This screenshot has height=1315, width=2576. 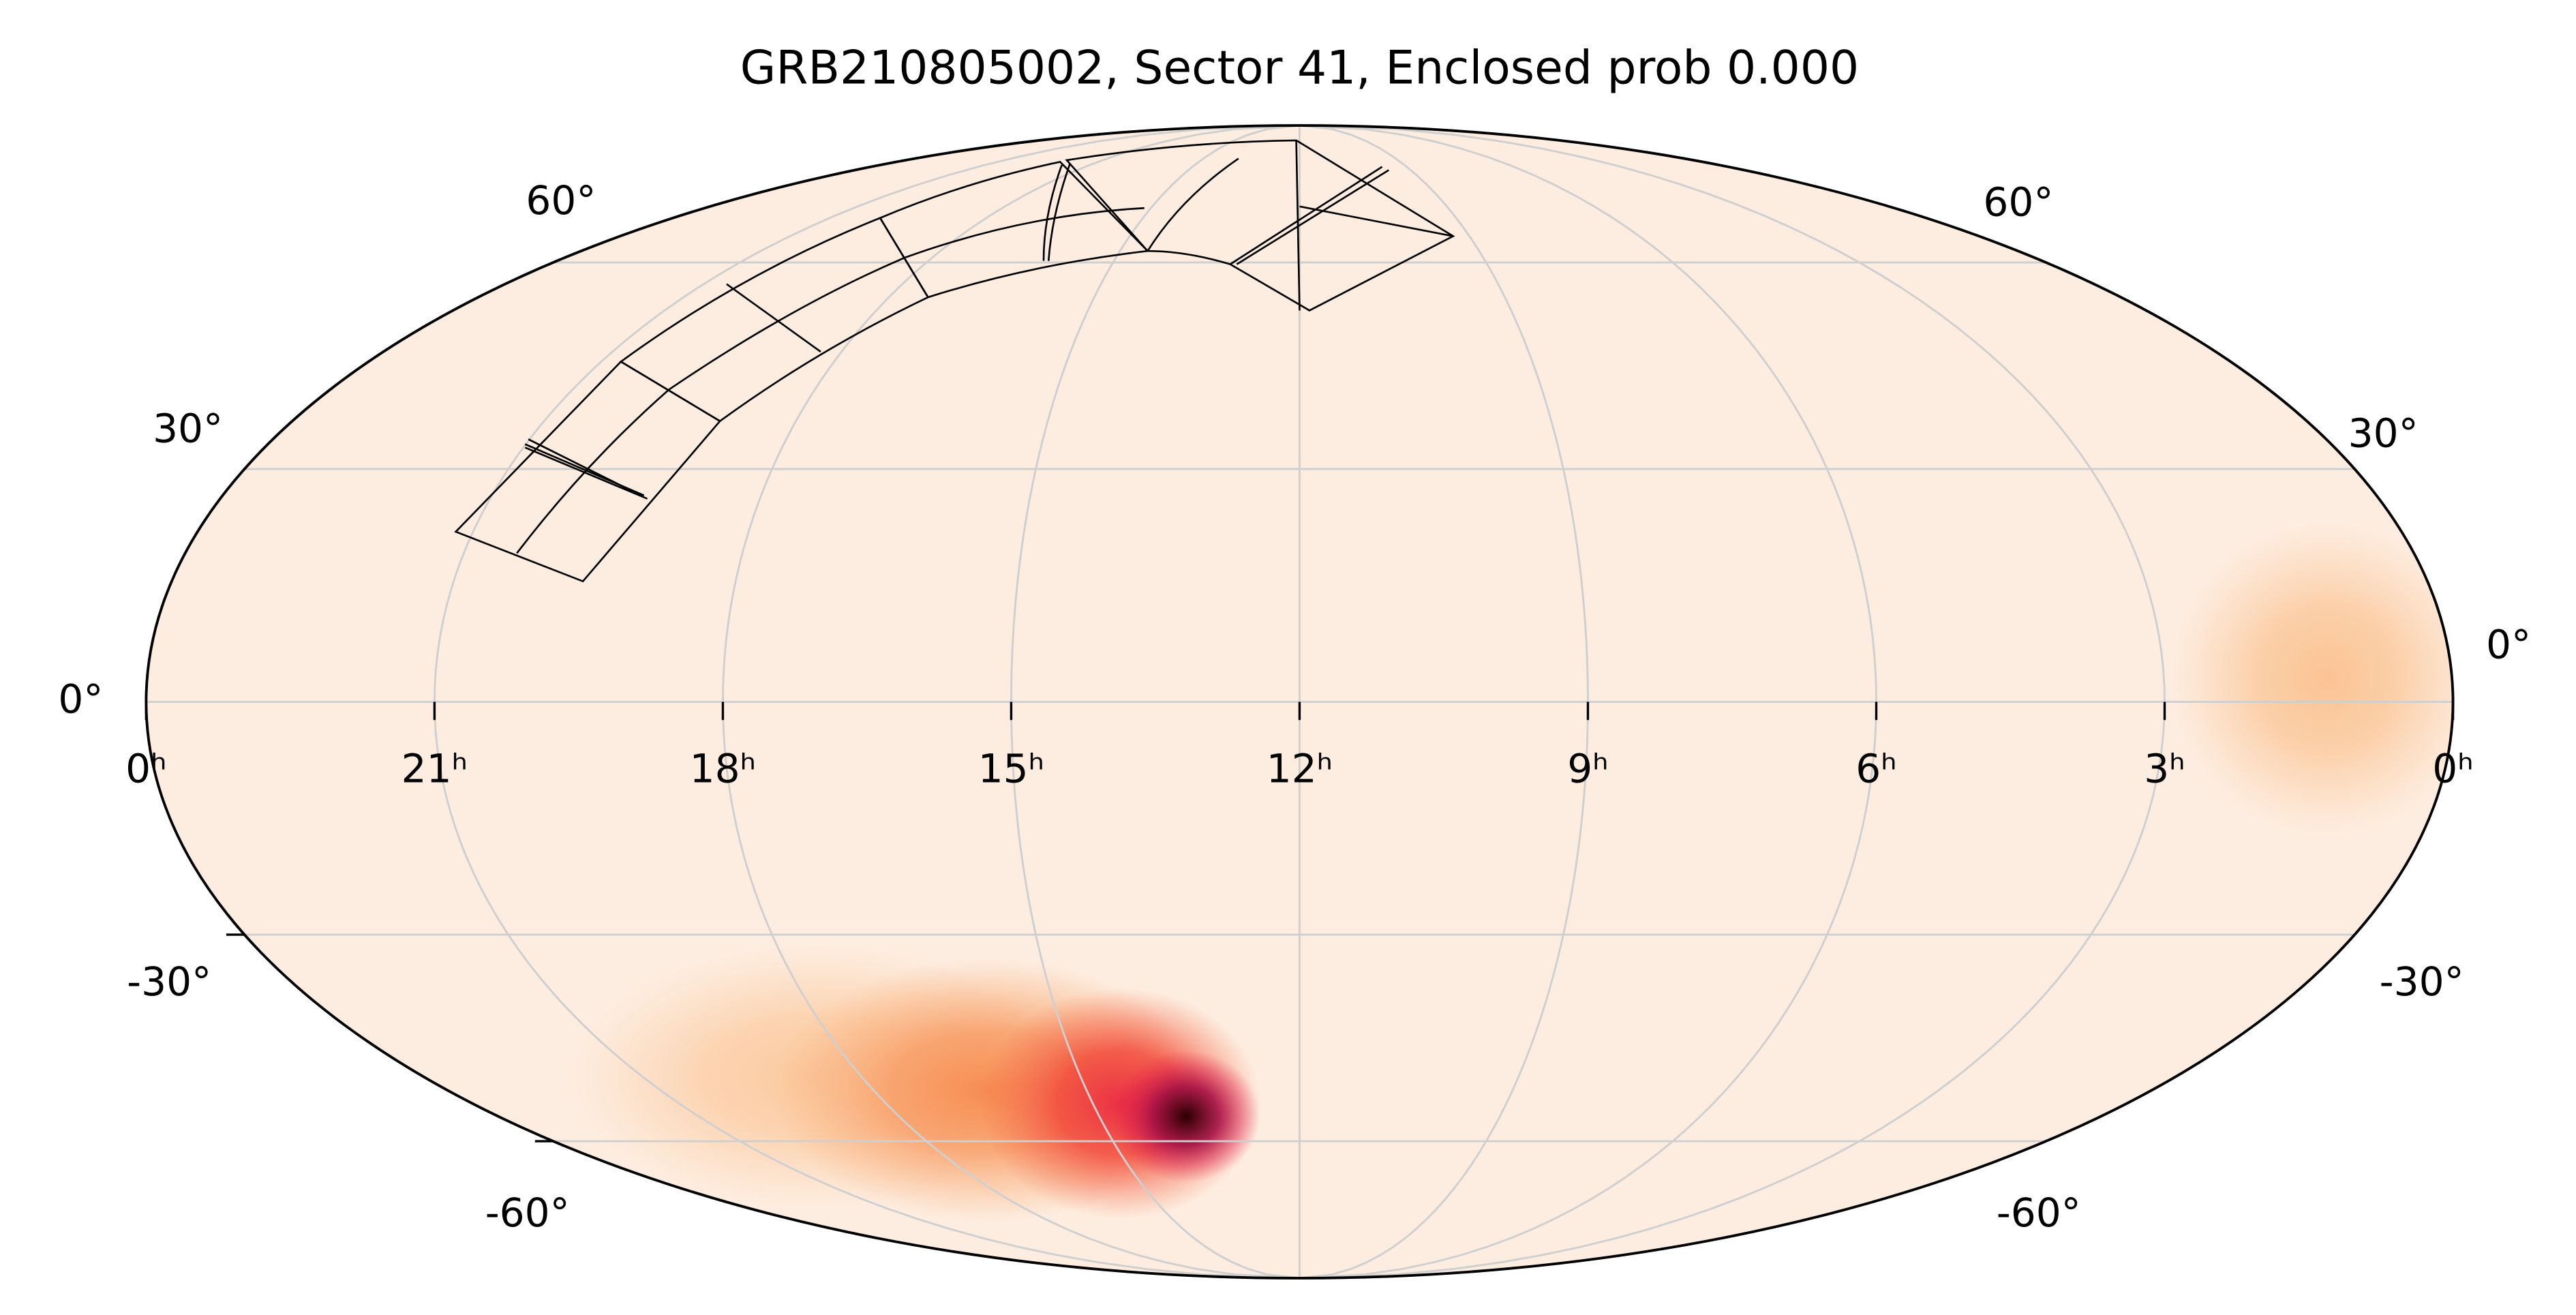 What do you see at coordinates (1587, 768) in the screenshot?
I see `x-tick-label: 9ʰ` at bounding box center [1587, 768].